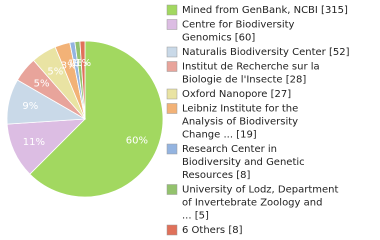 The width and height of the screenshot is (380, 240). I want to click on legend-label: 6 Others [8], so click(212, 230).